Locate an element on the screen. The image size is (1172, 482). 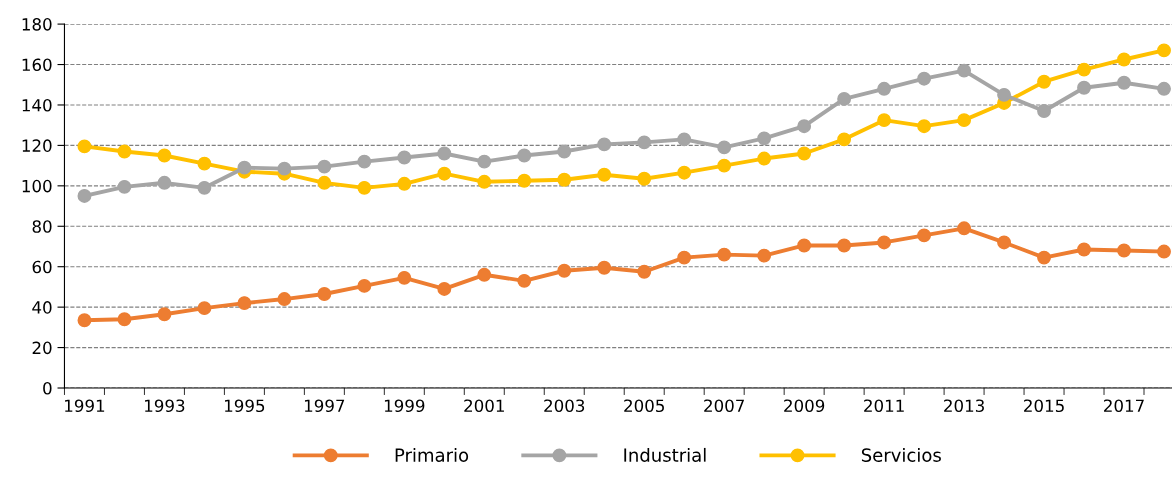
legend-label: Primario is located at coordinates (432, 454).